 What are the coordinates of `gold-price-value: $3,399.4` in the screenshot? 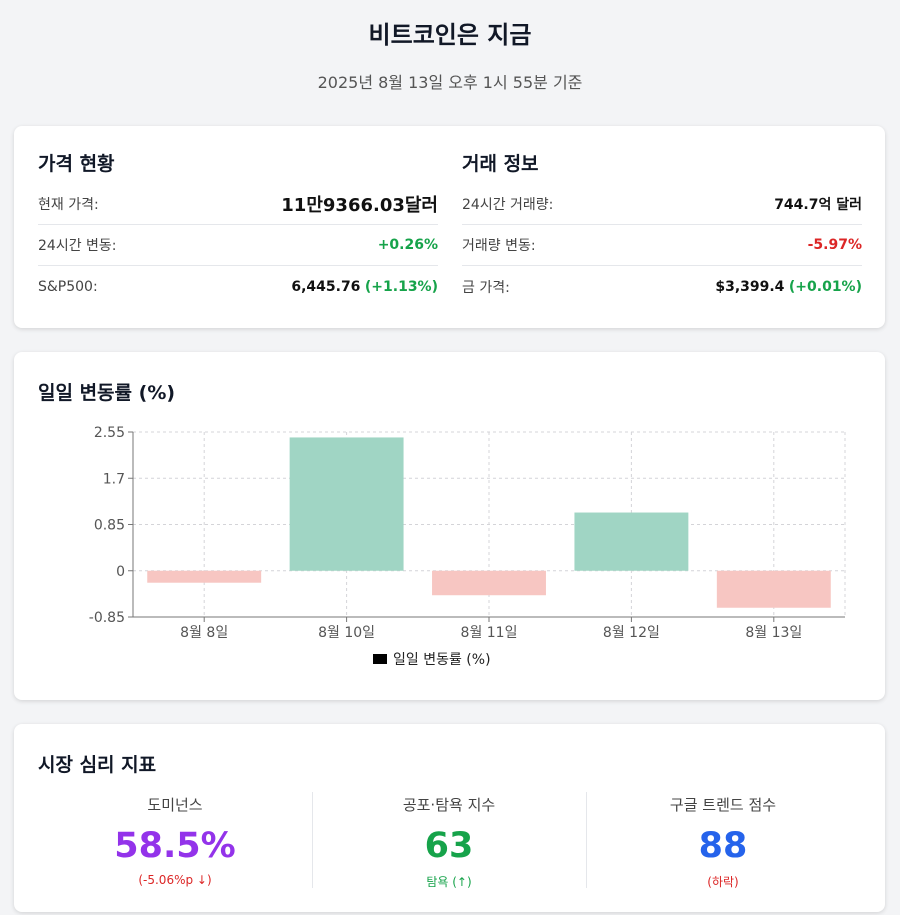 It's located at (750, 286).